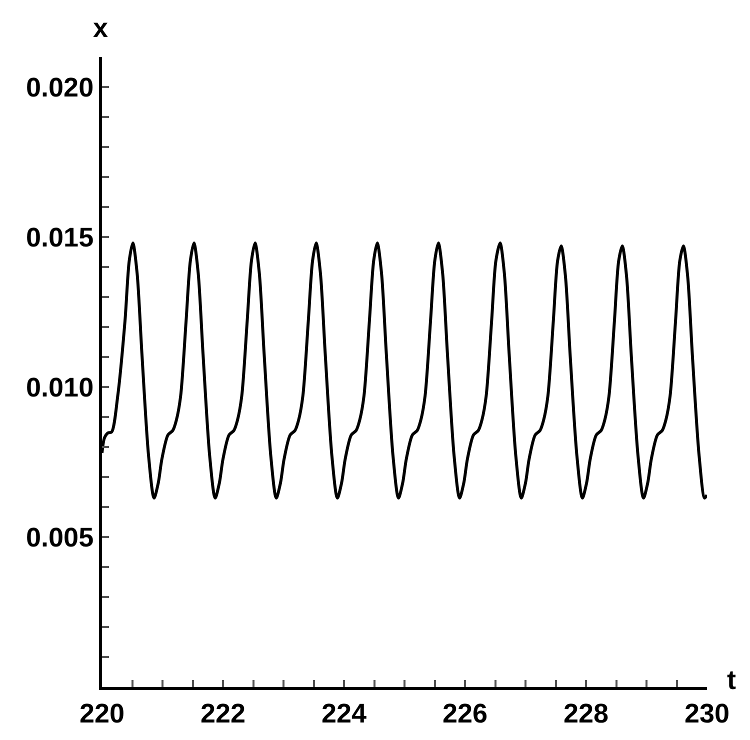  Describe the element at coordinates (60, 387) in the screenshot. I see `y-tick-label: 0.010` at that location.